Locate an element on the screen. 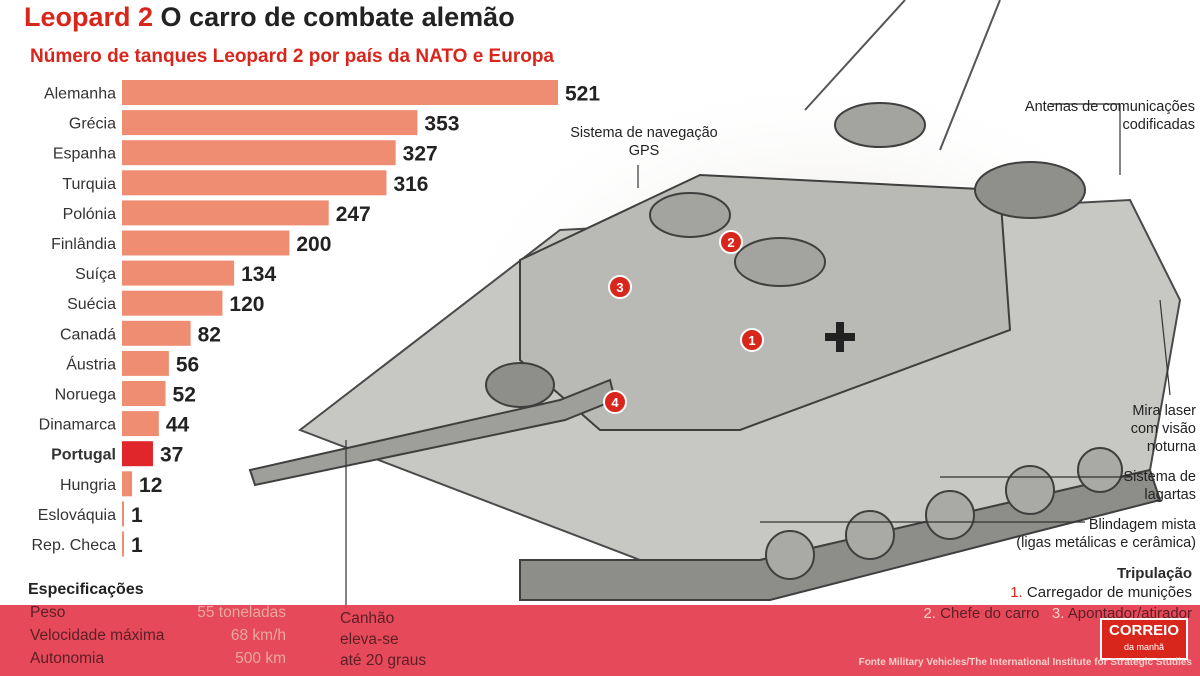 This screenshot has width=1200, height=676. spec-speed-label: Velocidade máxima is located at coordinates (97, 635).